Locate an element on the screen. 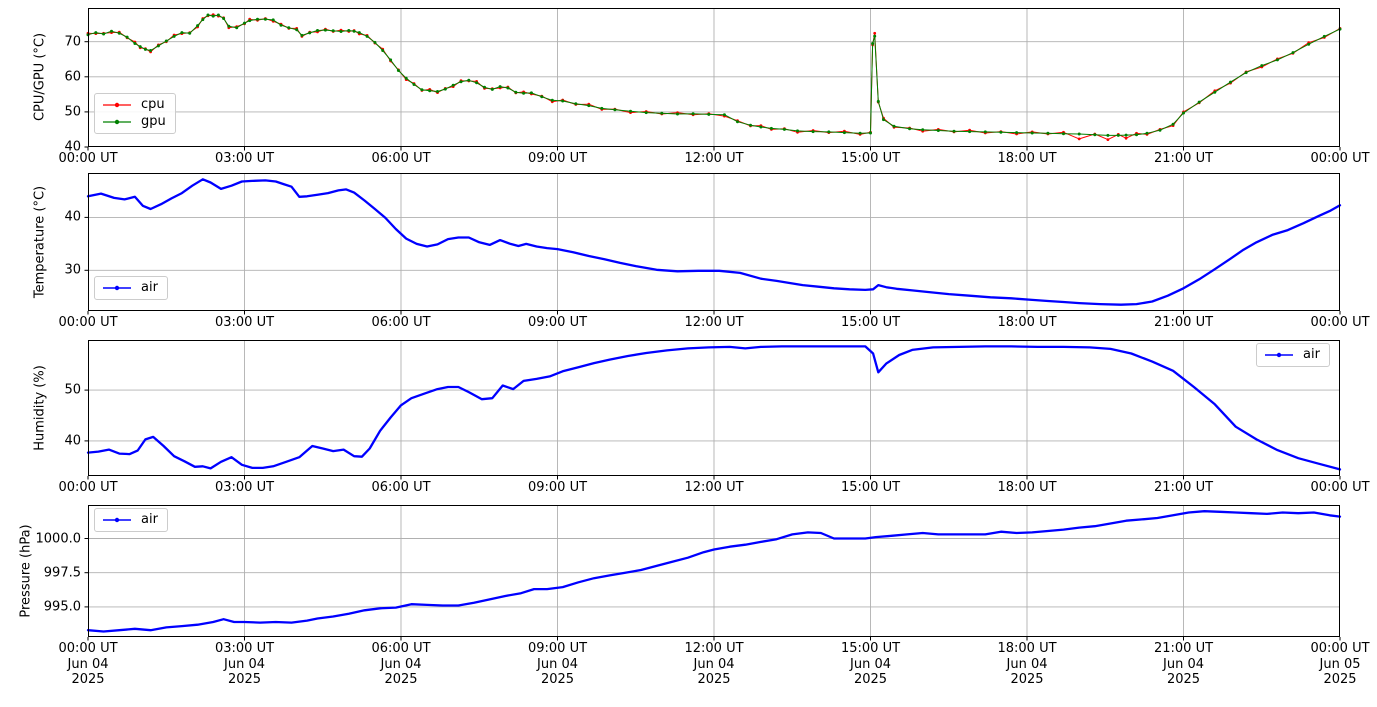 The image size is (1377, 707). y-tick-label: 70 is located at coordinates (72, 42).